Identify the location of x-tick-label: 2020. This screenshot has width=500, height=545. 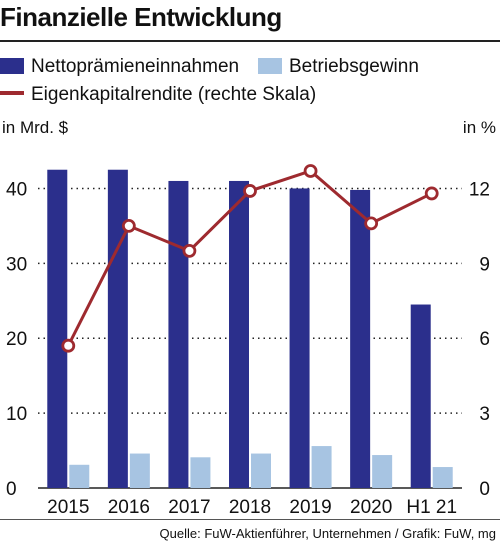
(371, 507).